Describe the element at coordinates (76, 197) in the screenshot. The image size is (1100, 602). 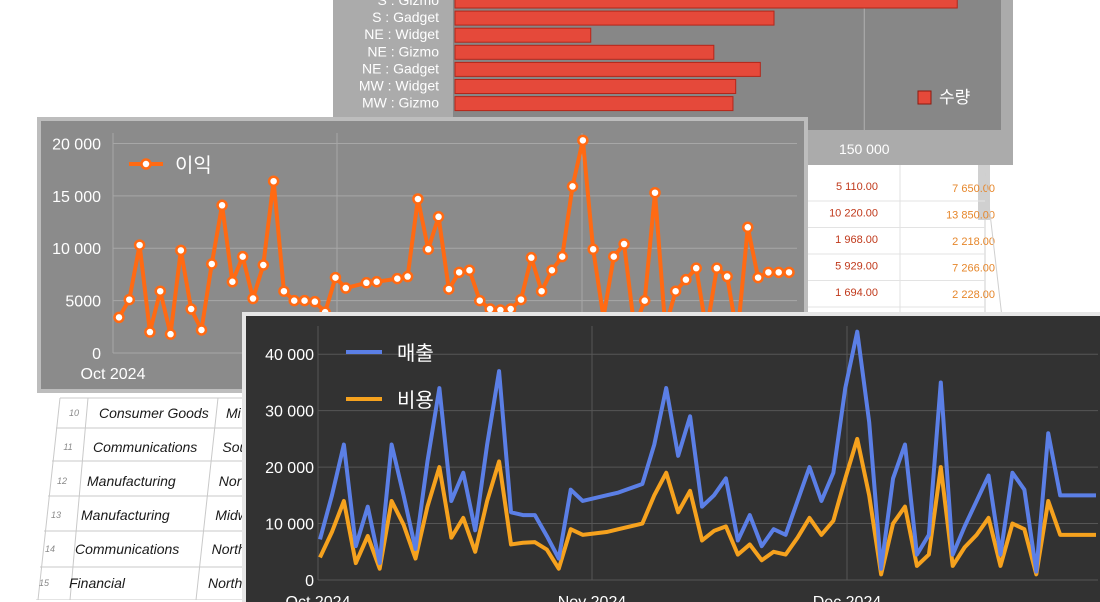
I see `profit-y-tick-label: 15 000` at that location.